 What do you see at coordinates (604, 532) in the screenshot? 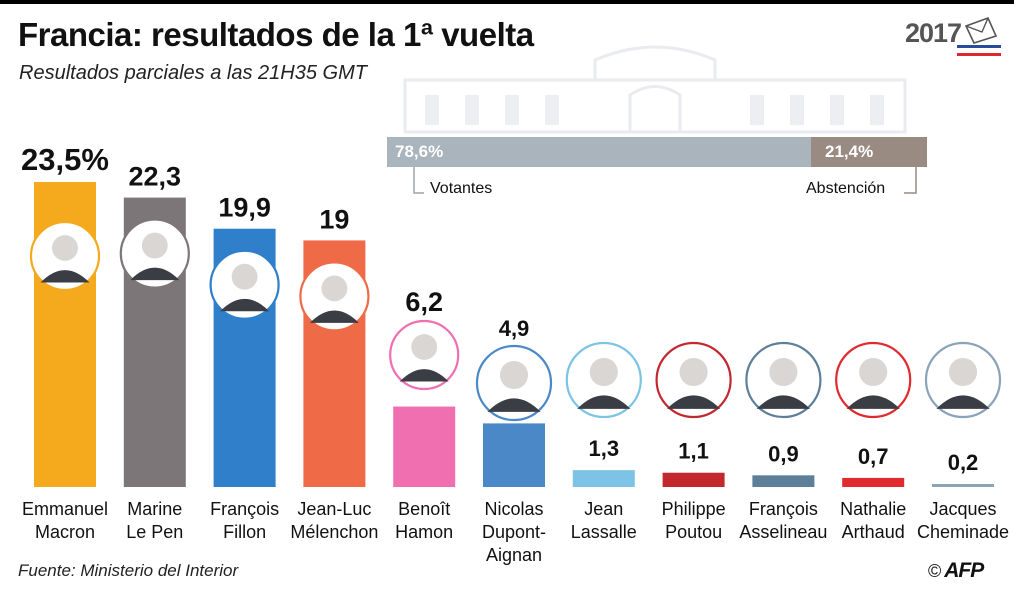
I see `candidate-name: Lassalle` at bounding box center [604, 532].